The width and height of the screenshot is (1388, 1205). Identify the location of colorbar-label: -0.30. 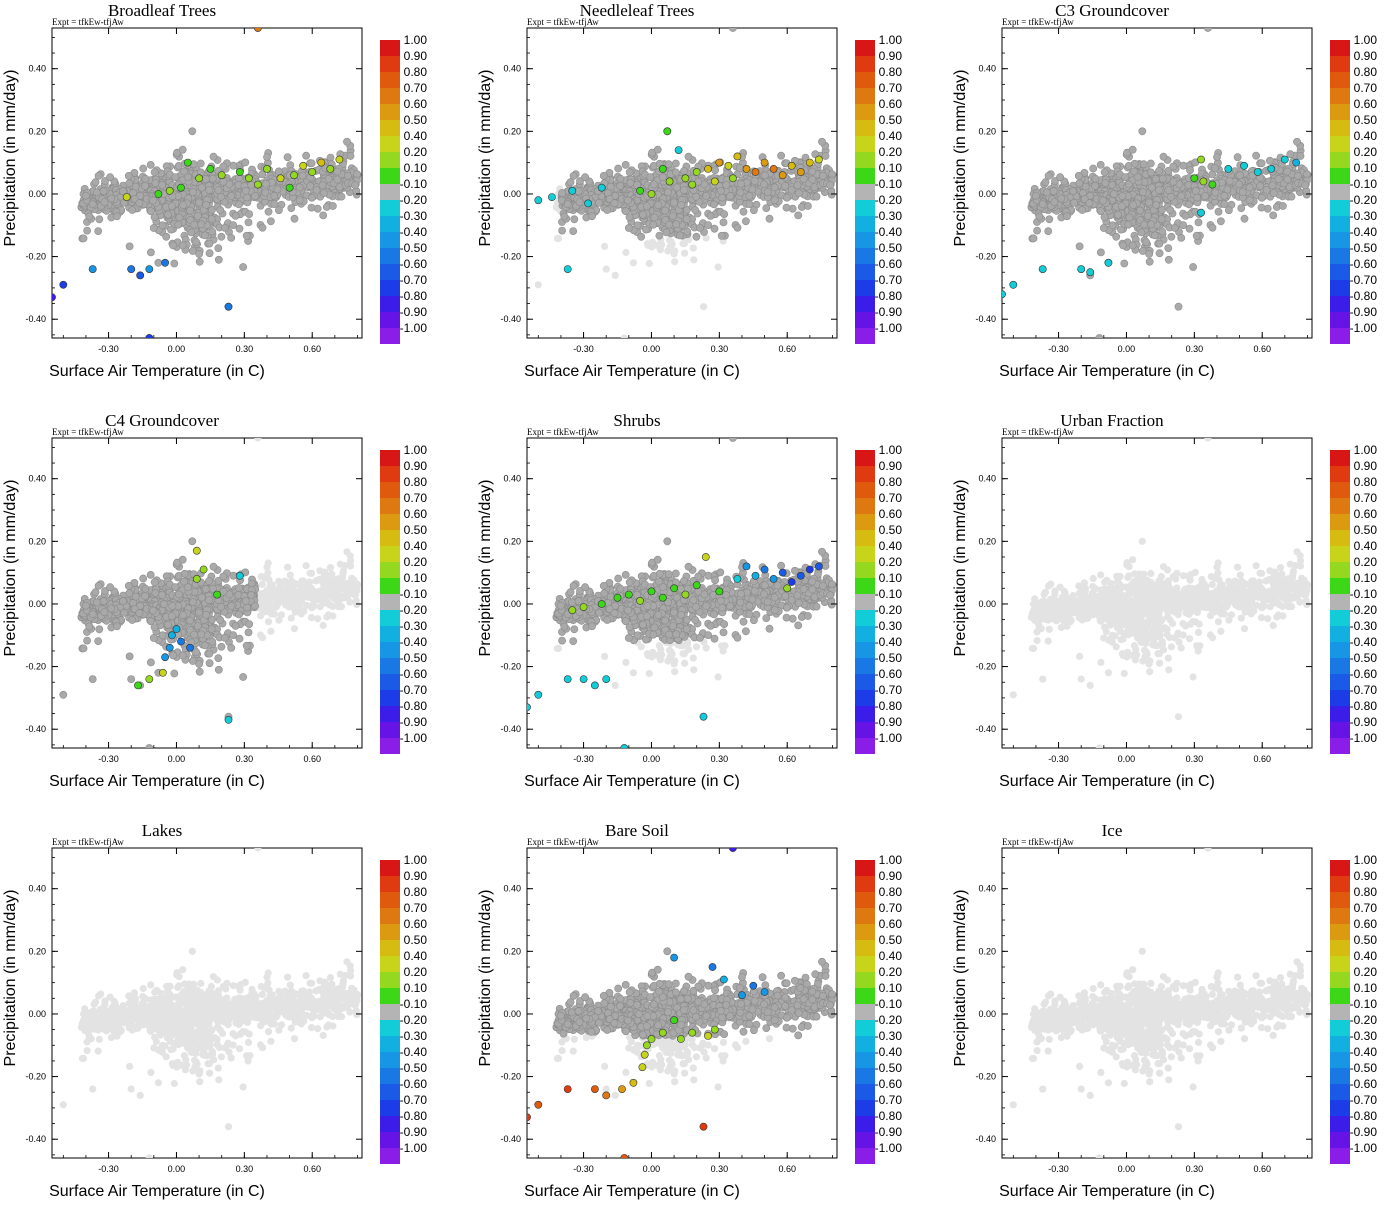
(414, 216).